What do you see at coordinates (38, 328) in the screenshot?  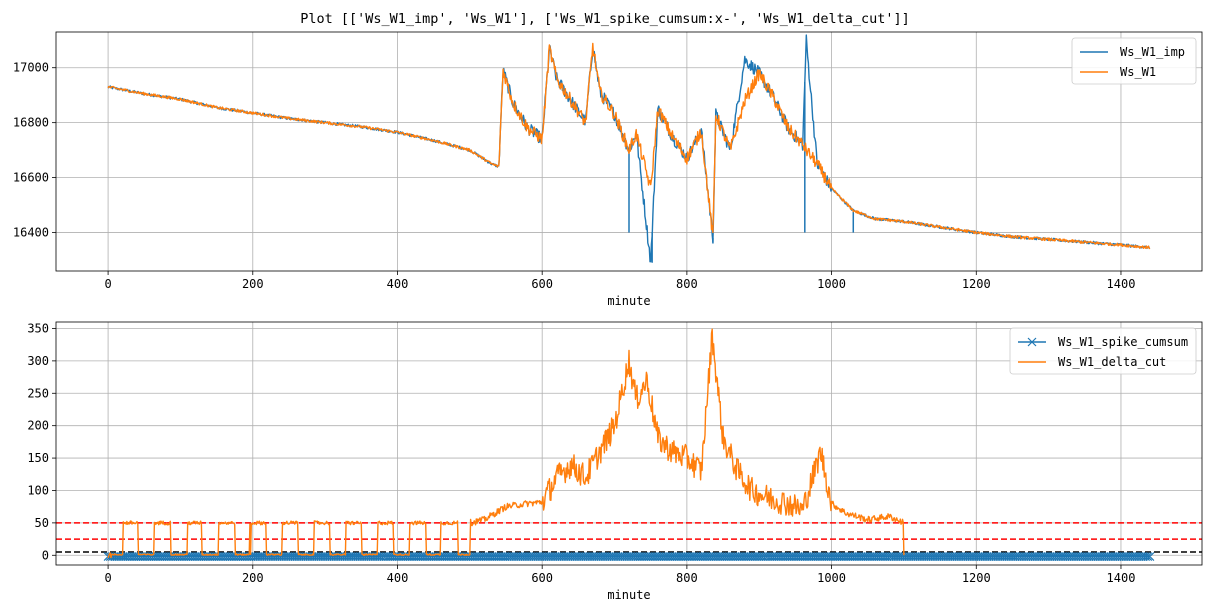 I see `y-tick-label: 350` at bounding box center [38, 328].